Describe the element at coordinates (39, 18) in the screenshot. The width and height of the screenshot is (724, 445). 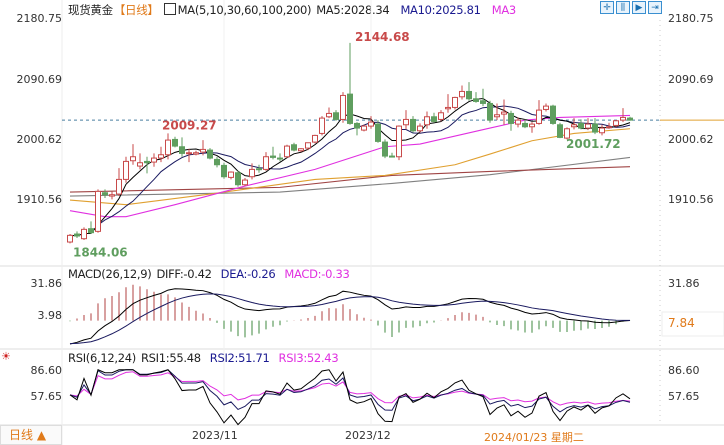
I see `price-tick-left: 2180.75` at that location.